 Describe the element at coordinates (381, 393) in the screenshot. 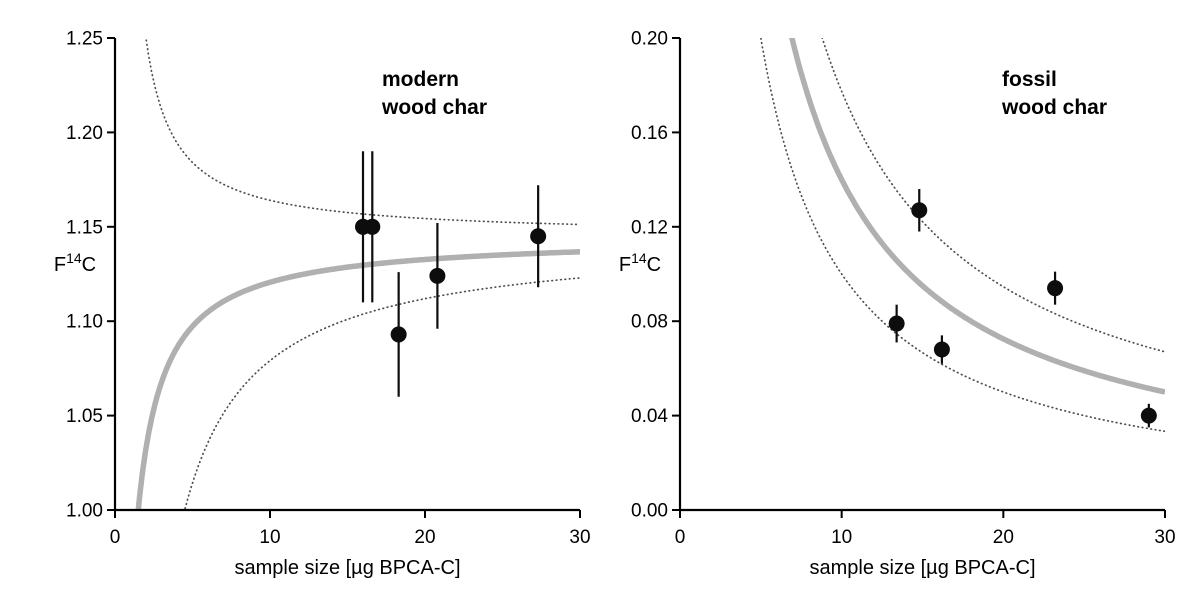

I see `ci-lower-curve` at that location.